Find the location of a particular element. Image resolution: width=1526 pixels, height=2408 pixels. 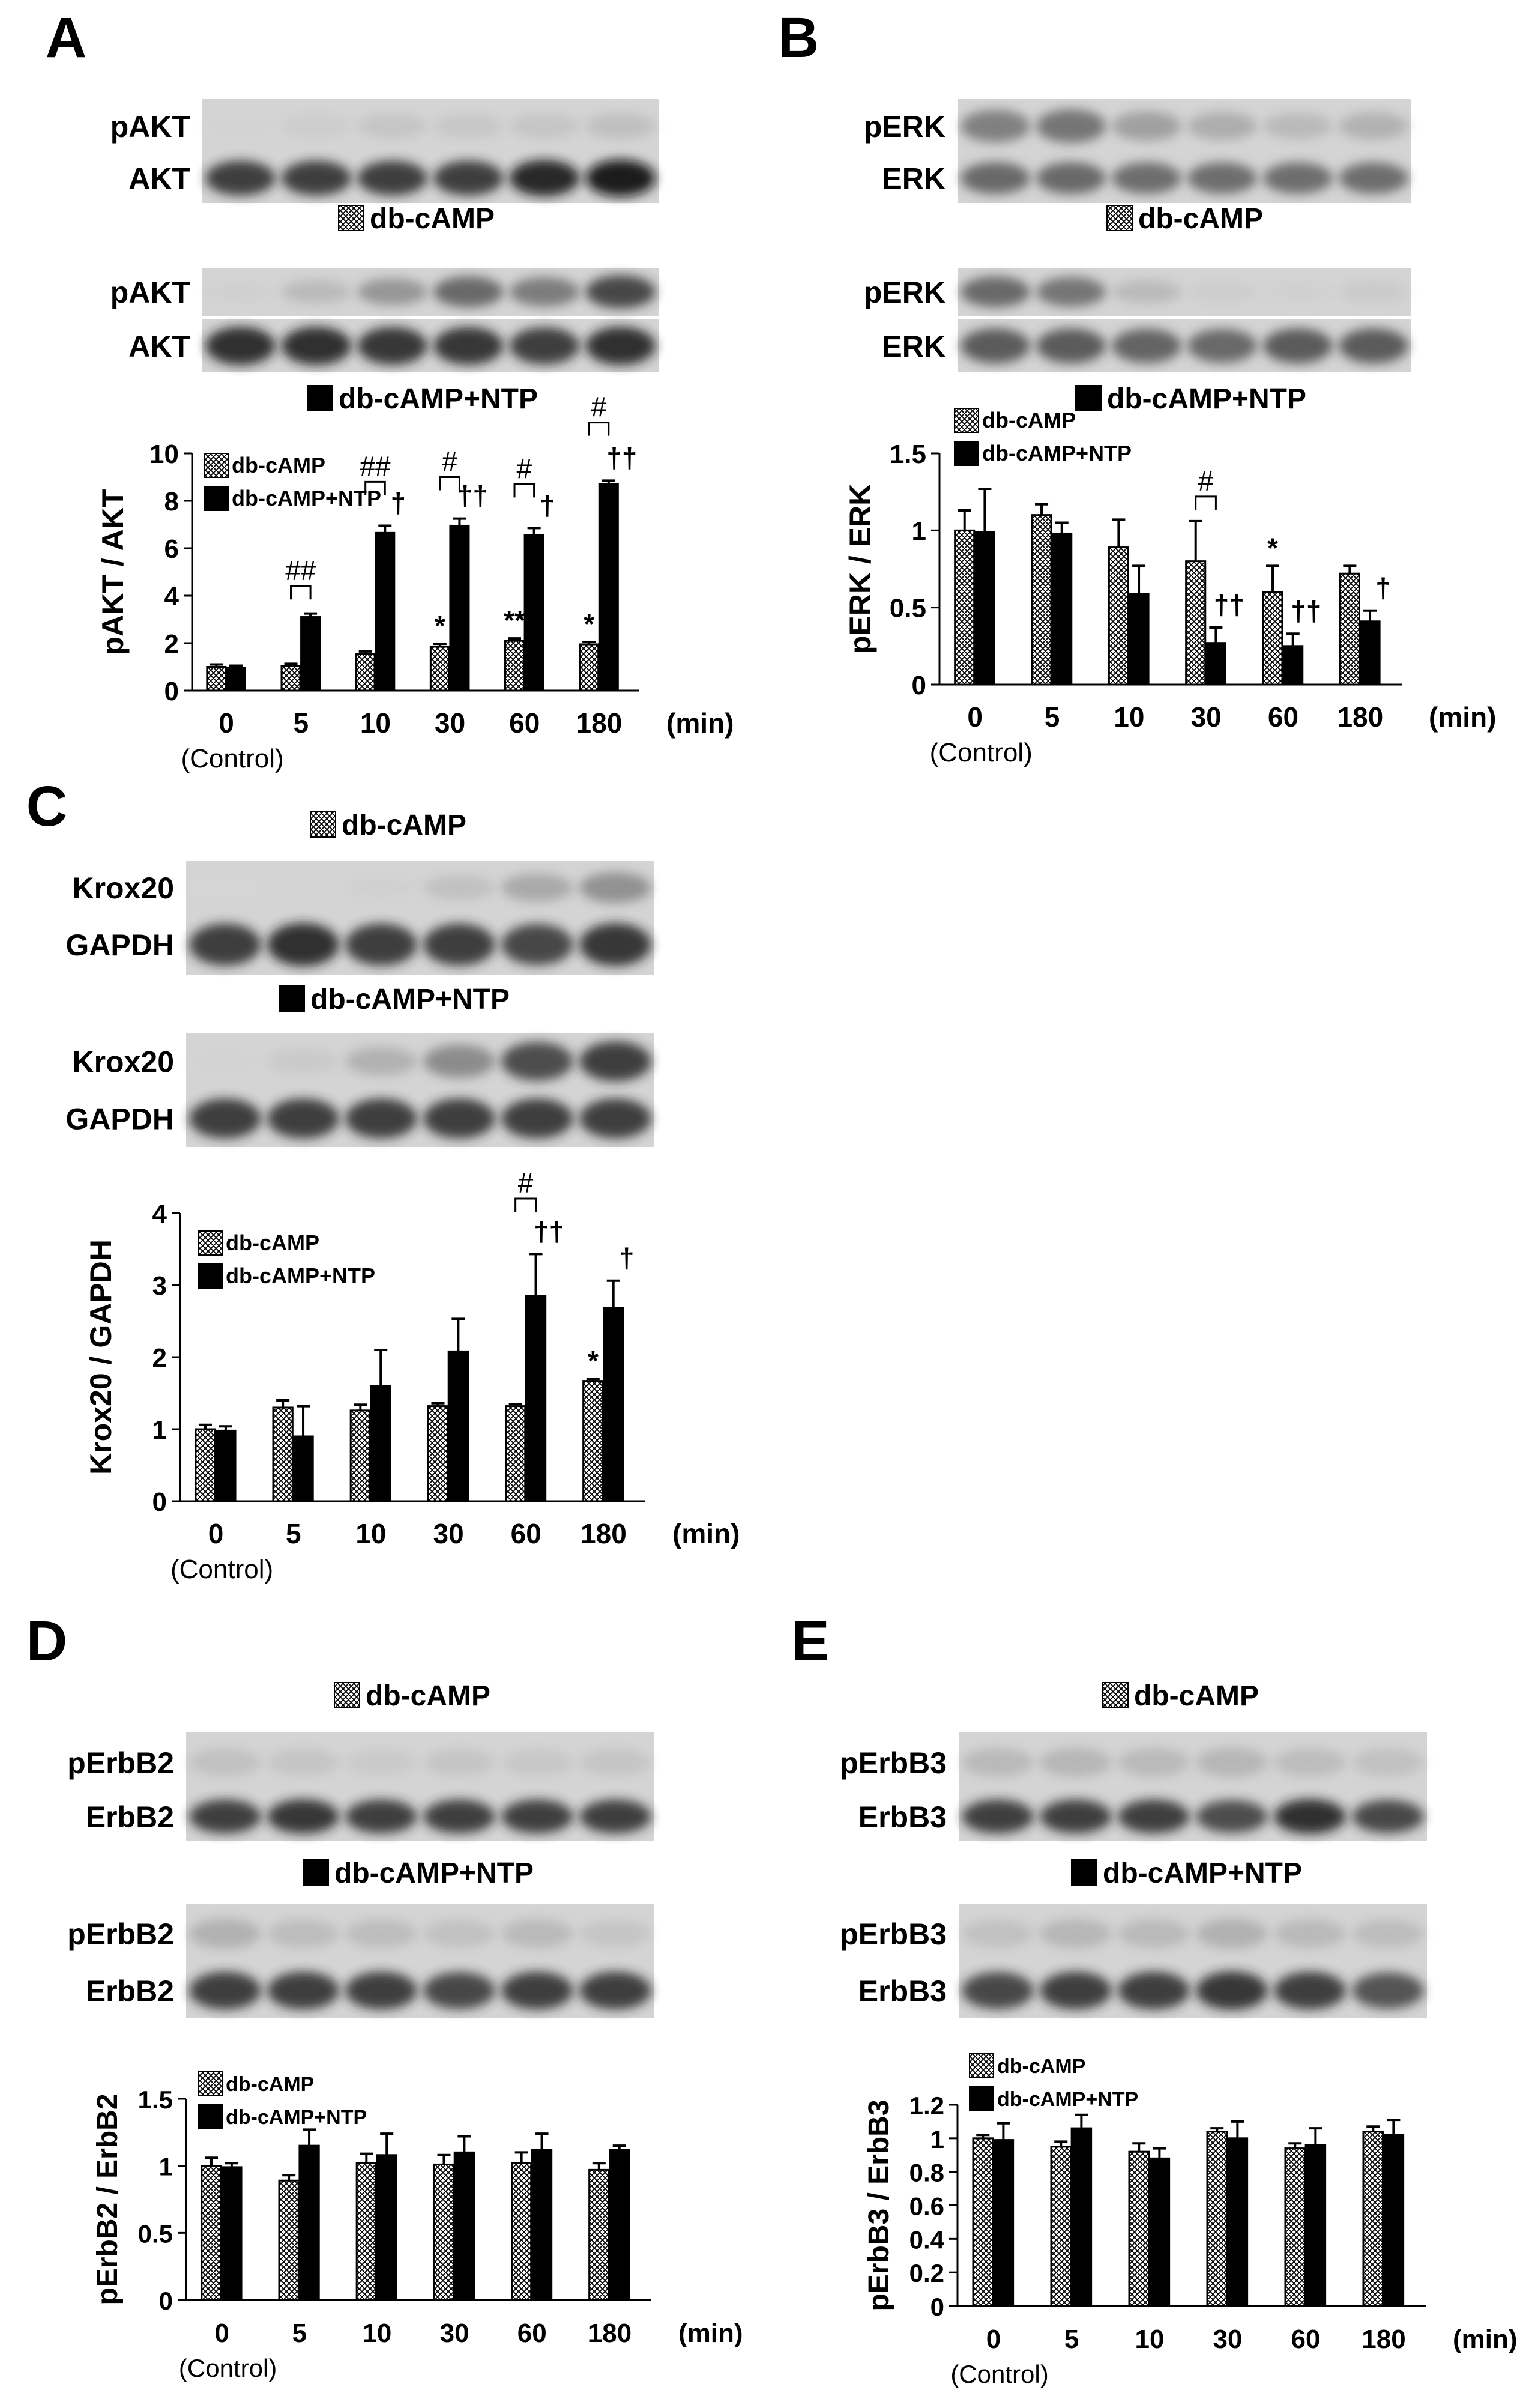

y-tick-label: 1 is located at coordinates (937, 2139).